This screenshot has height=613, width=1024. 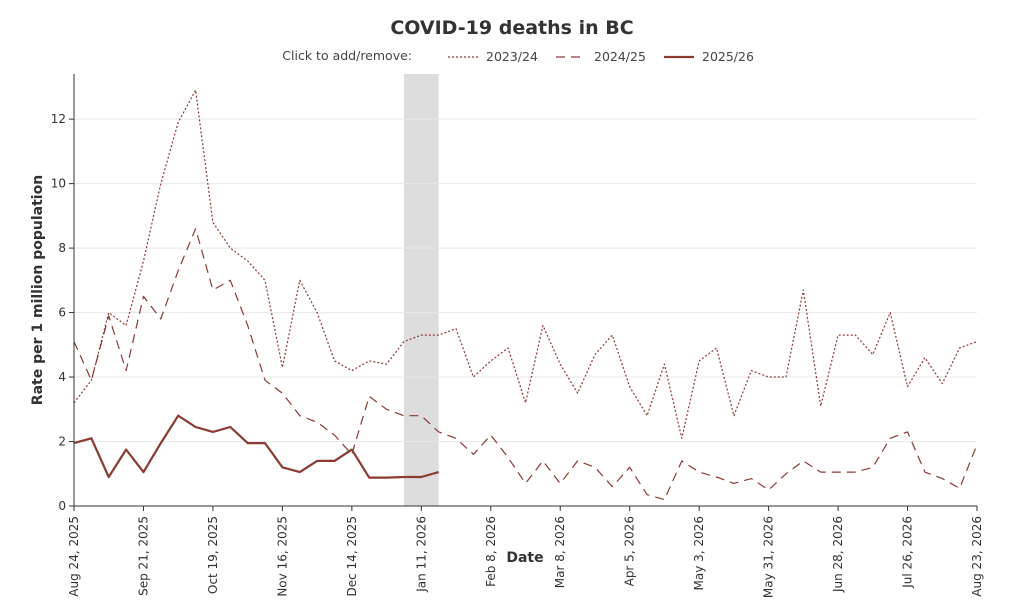 What do you see at coordinates (511, 28) in the screenshot?
I see `chart-title: COVID-19 deaths in BC` at bounding box center [511, 28].